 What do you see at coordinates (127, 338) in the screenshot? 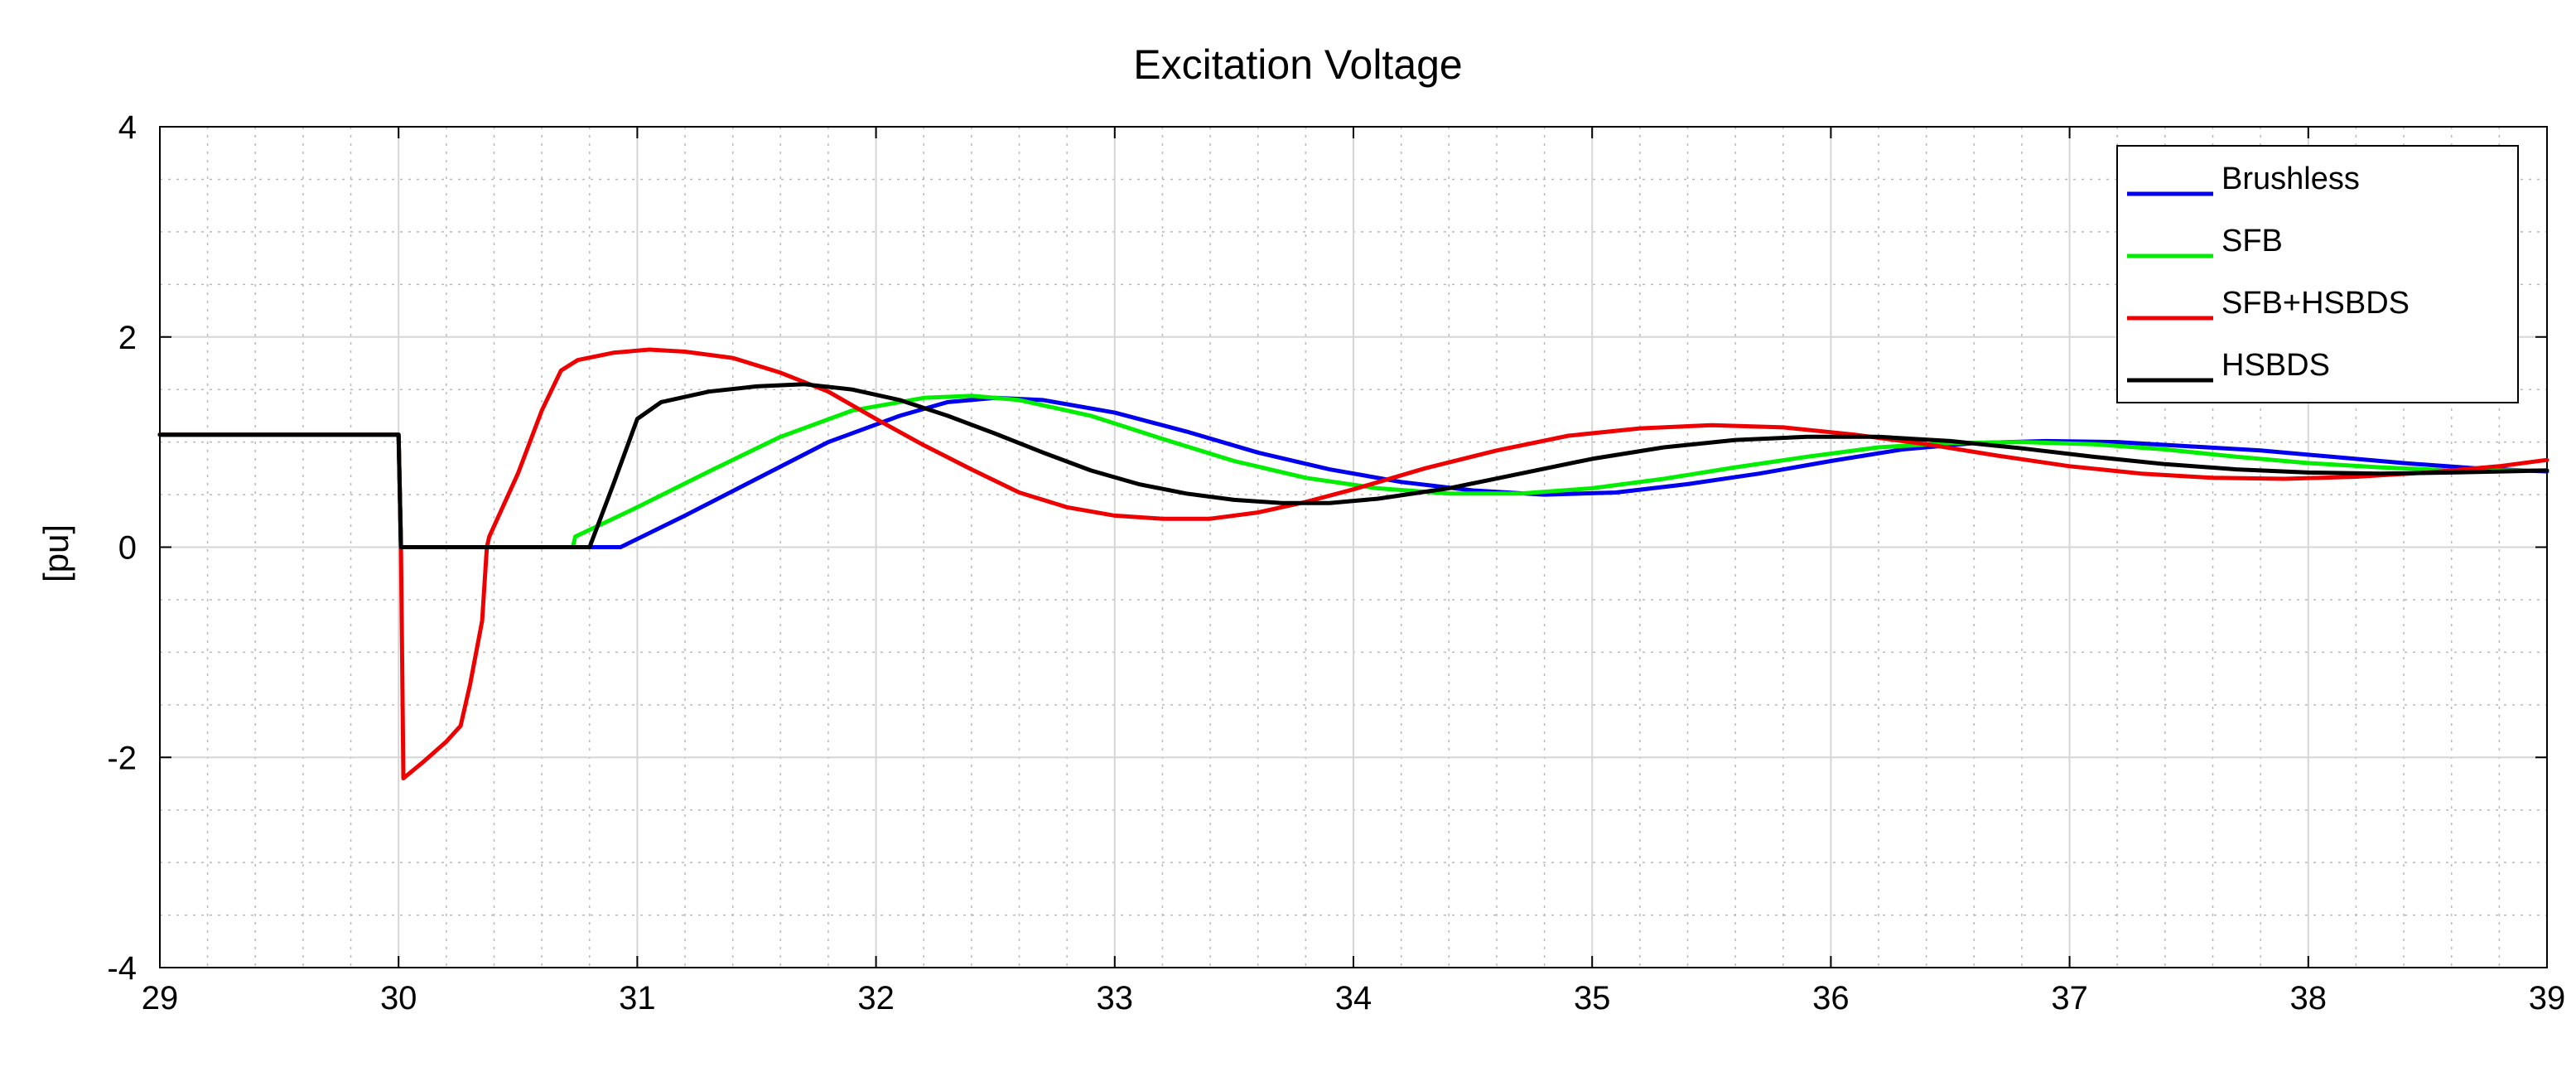
I see `y-tick-label: 2` at bounding box center [127, 338].